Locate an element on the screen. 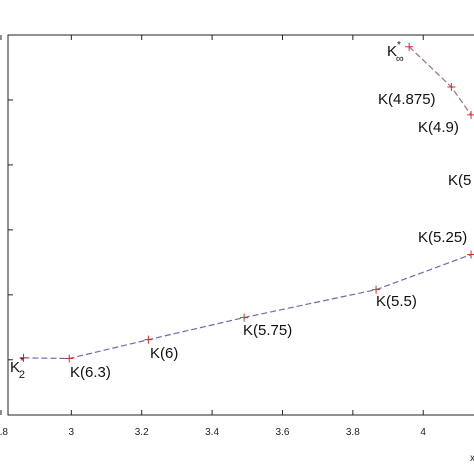 This screenshot has width=474, height=474. point-annotation: K(6) is located at coordinates (164, 353).